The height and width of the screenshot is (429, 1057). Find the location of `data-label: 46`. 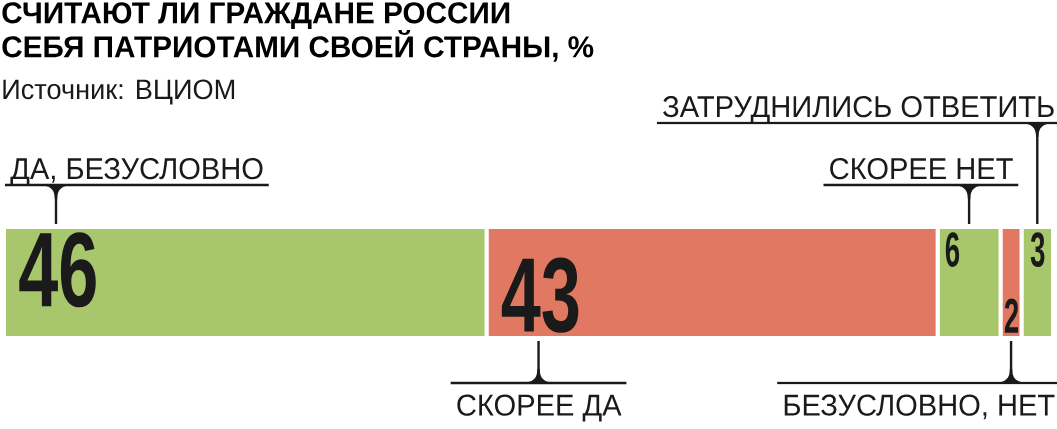

data-label: 46 is located at coordinates (57, 270).